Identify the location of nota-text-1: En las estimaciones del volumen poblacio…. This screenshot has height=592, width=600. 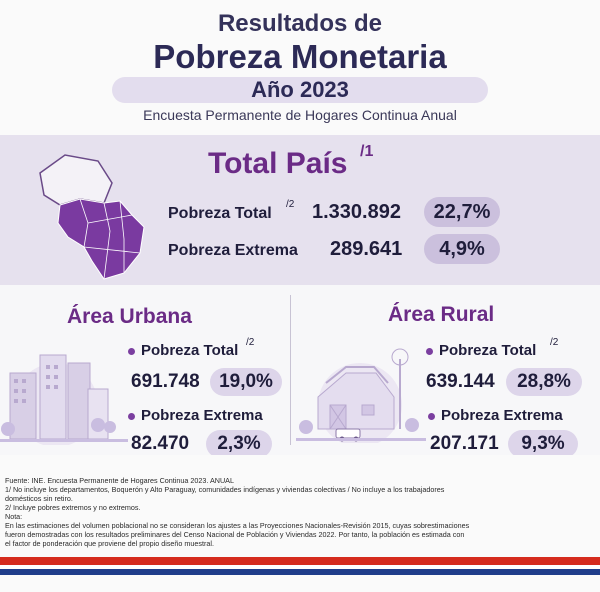
(237, 525).